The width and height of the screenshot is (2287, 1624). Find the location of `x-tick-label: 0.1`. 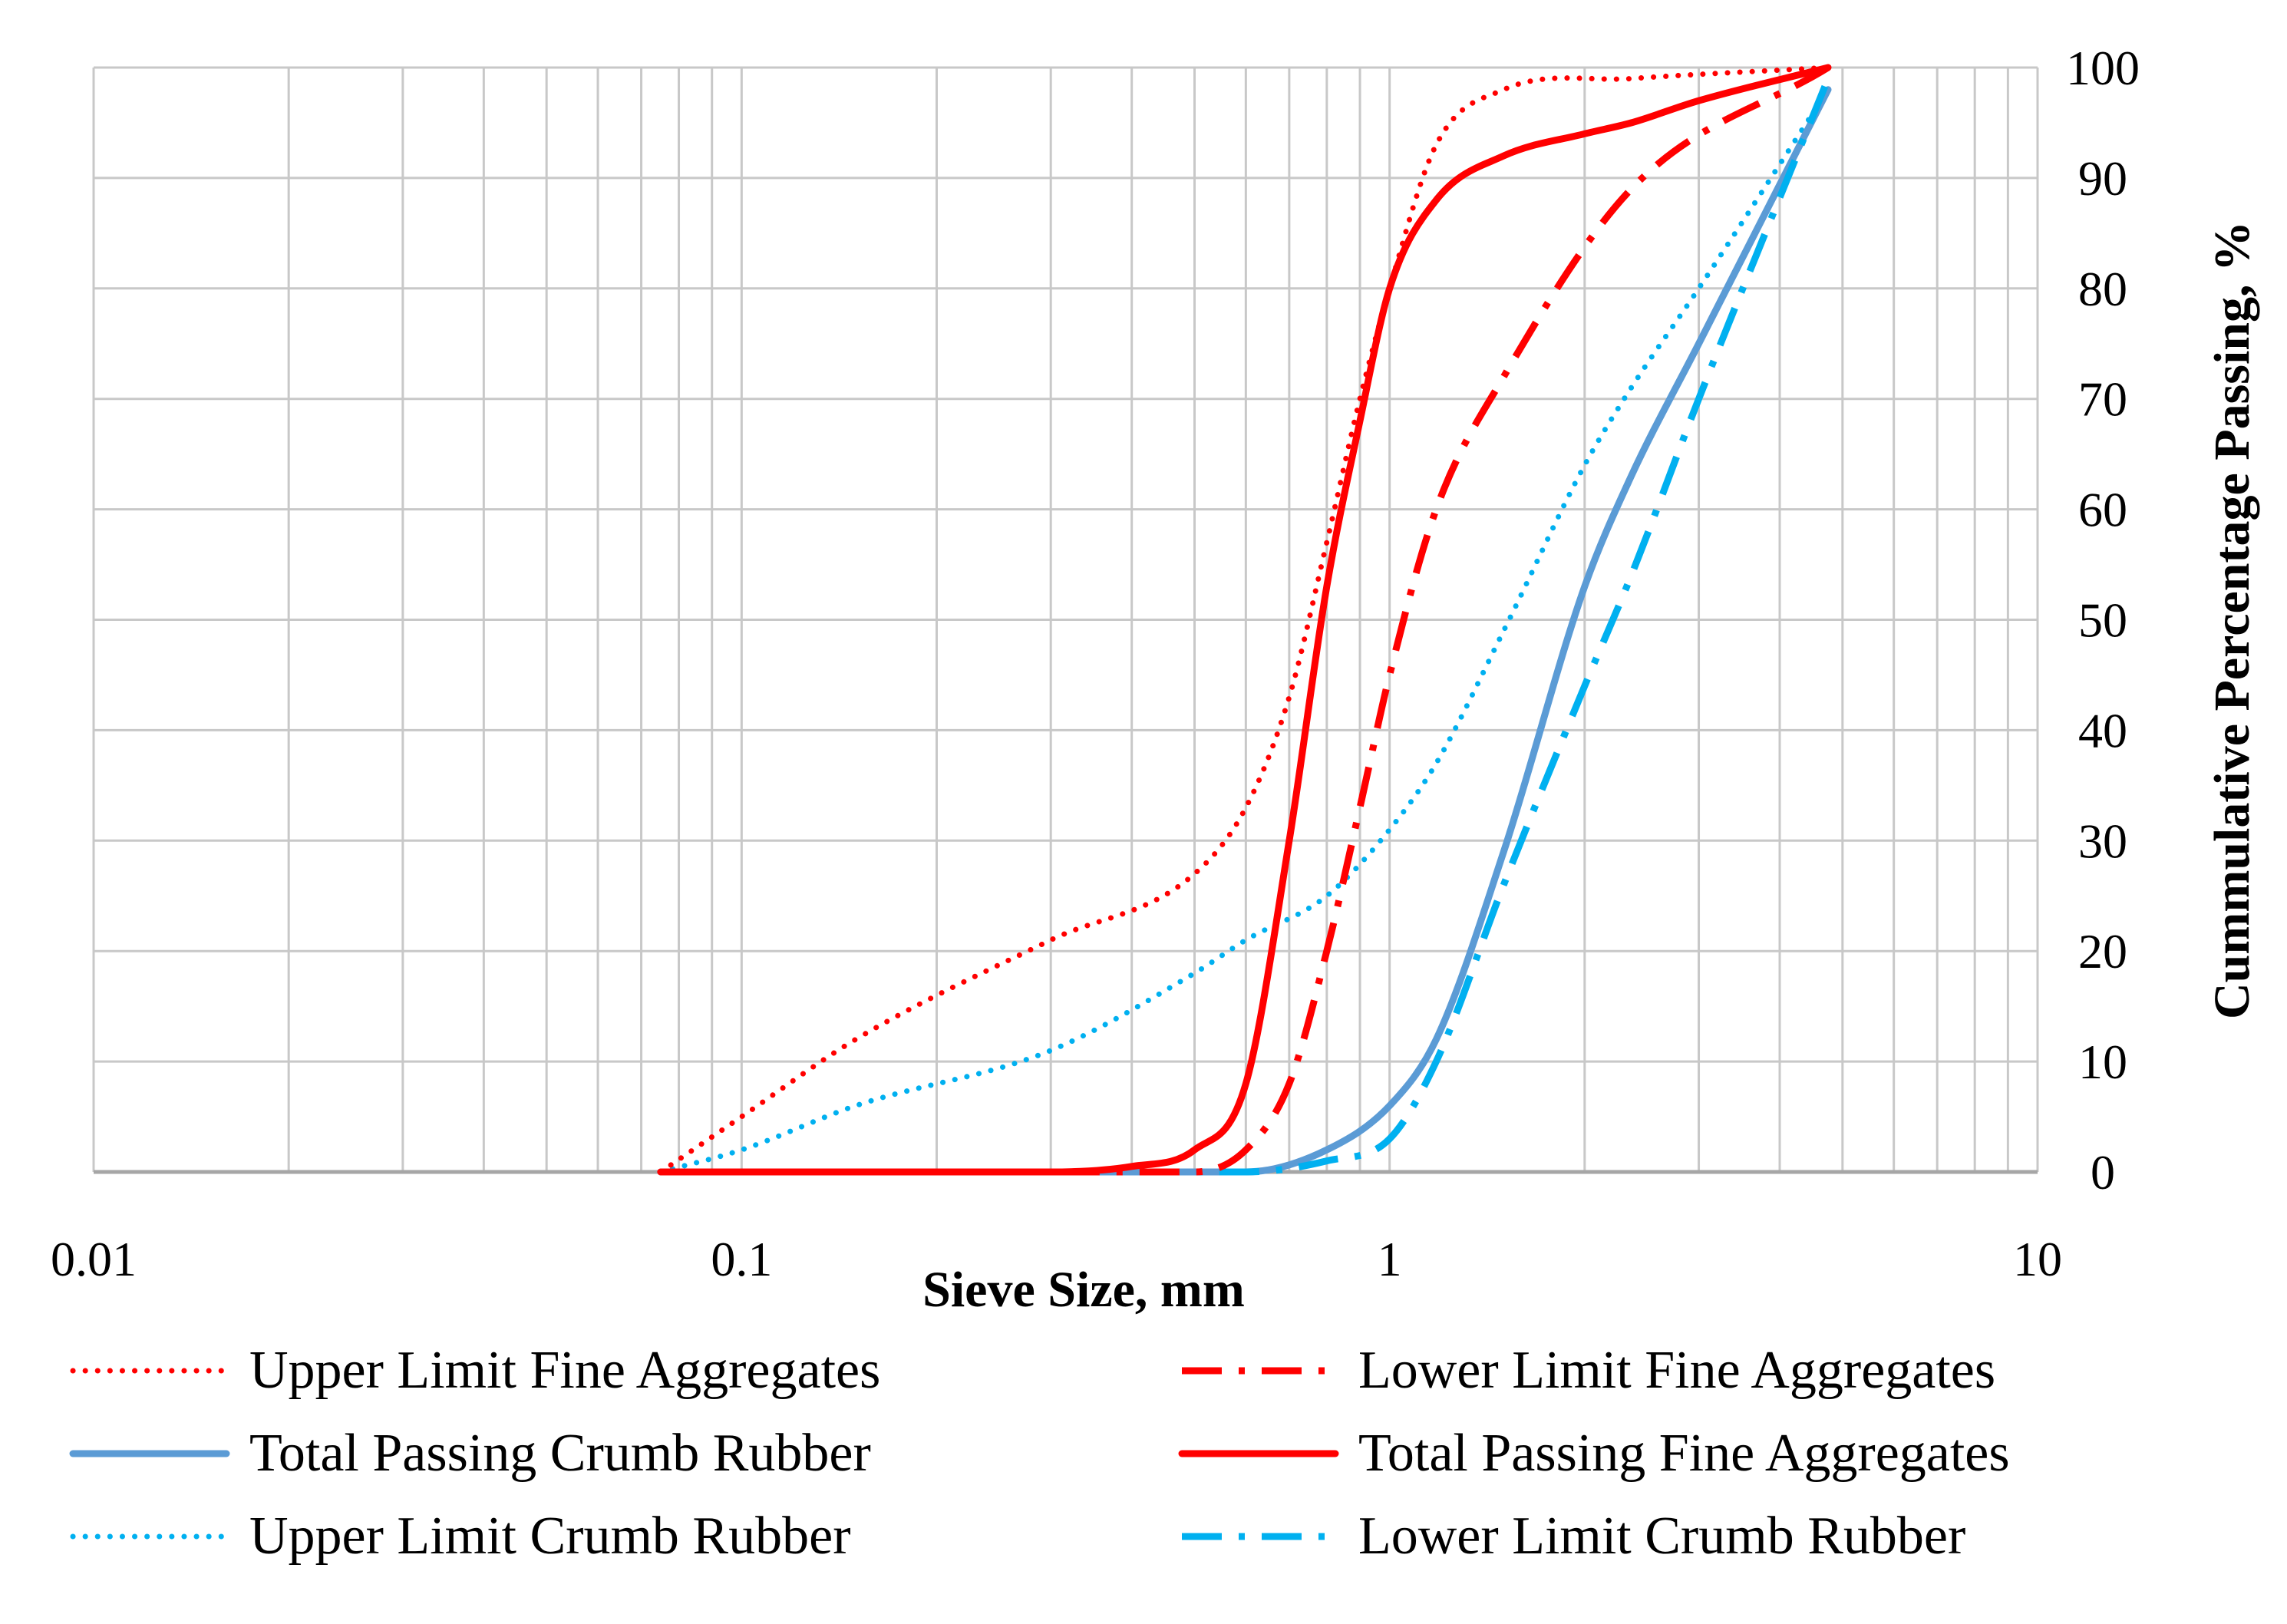

x-tick-label: 0.1 is located at coordinates (741, 1259).